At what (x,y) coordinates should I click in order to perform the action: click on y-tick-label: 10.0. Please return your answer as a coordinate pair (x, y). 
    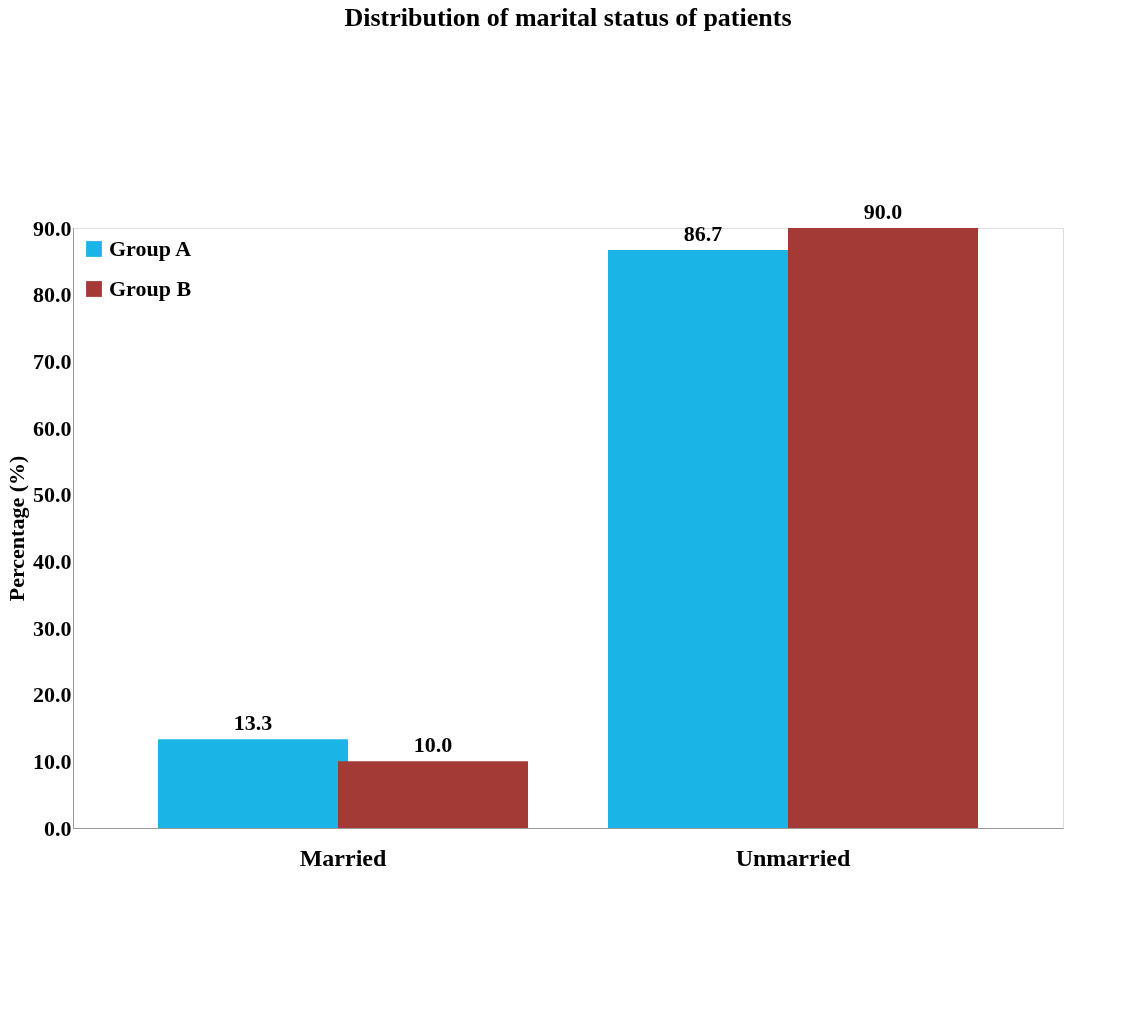
    Looking at the image, I should click on (52, 761).